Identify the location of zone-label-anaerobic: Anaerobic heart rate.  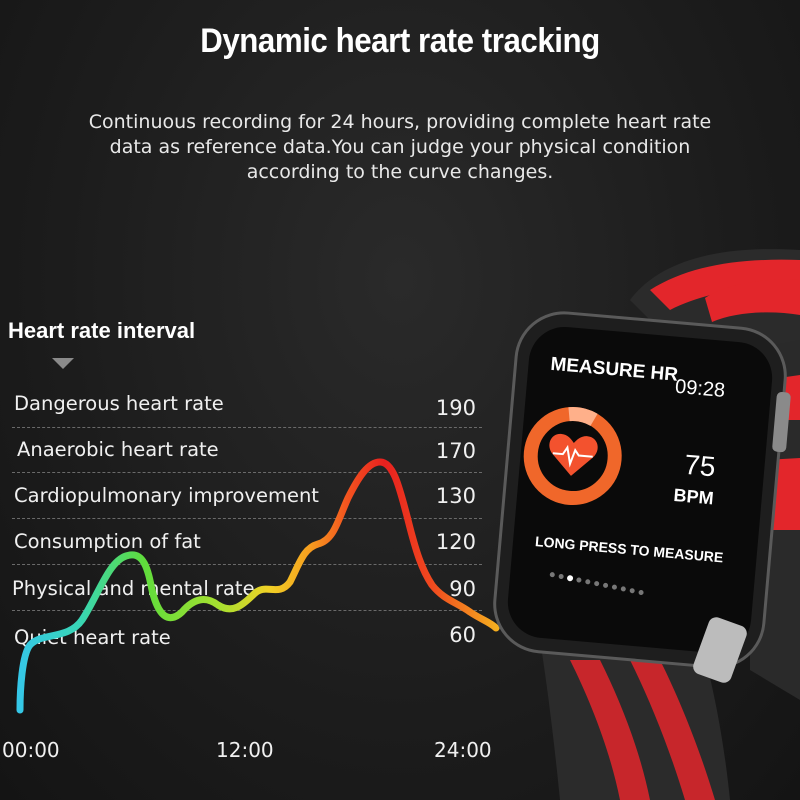
(118, 449).